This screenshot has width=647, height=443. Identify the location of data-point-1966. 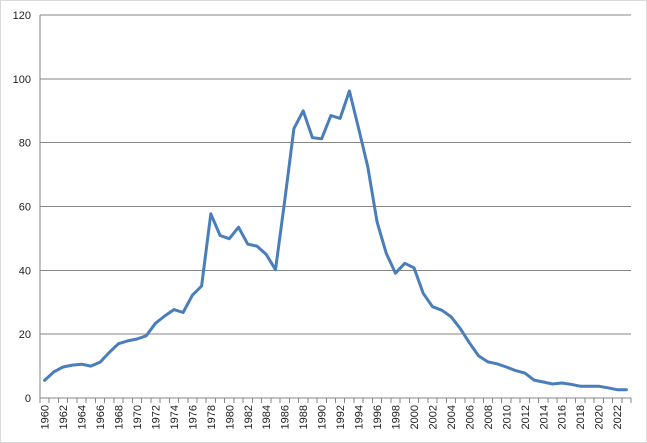
(100, 362).